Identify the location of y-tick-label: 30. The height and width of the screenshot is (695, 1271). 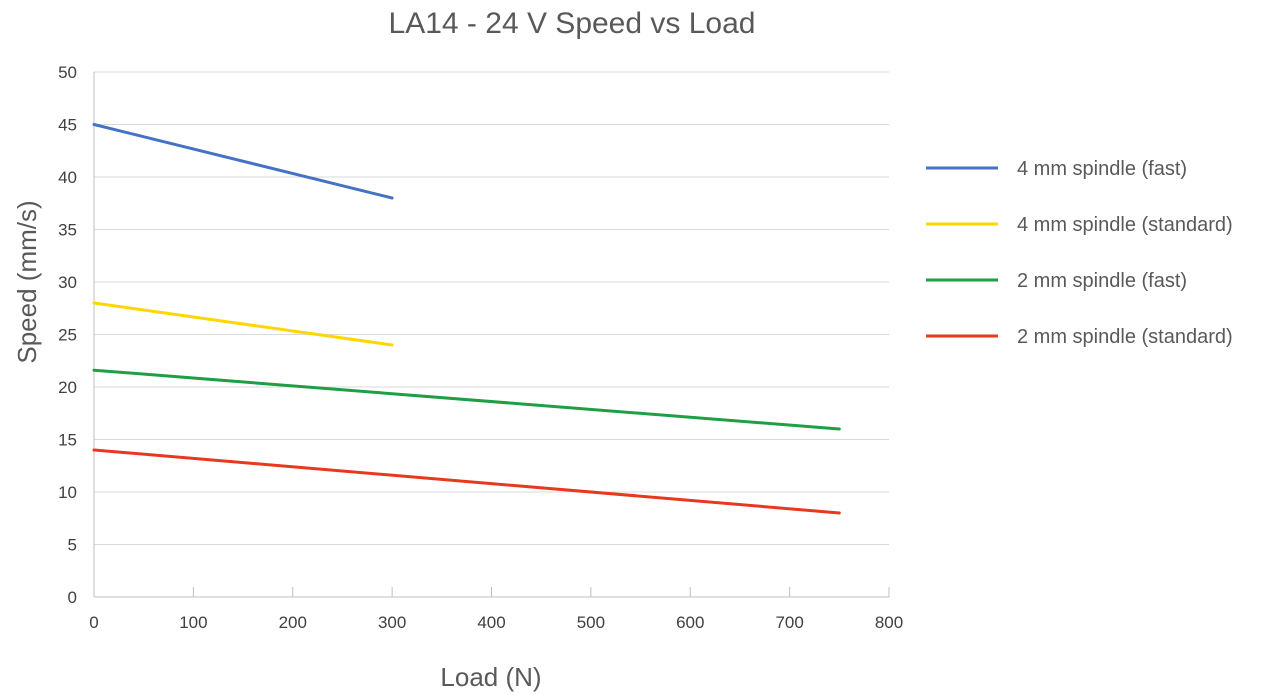
(67, 282).